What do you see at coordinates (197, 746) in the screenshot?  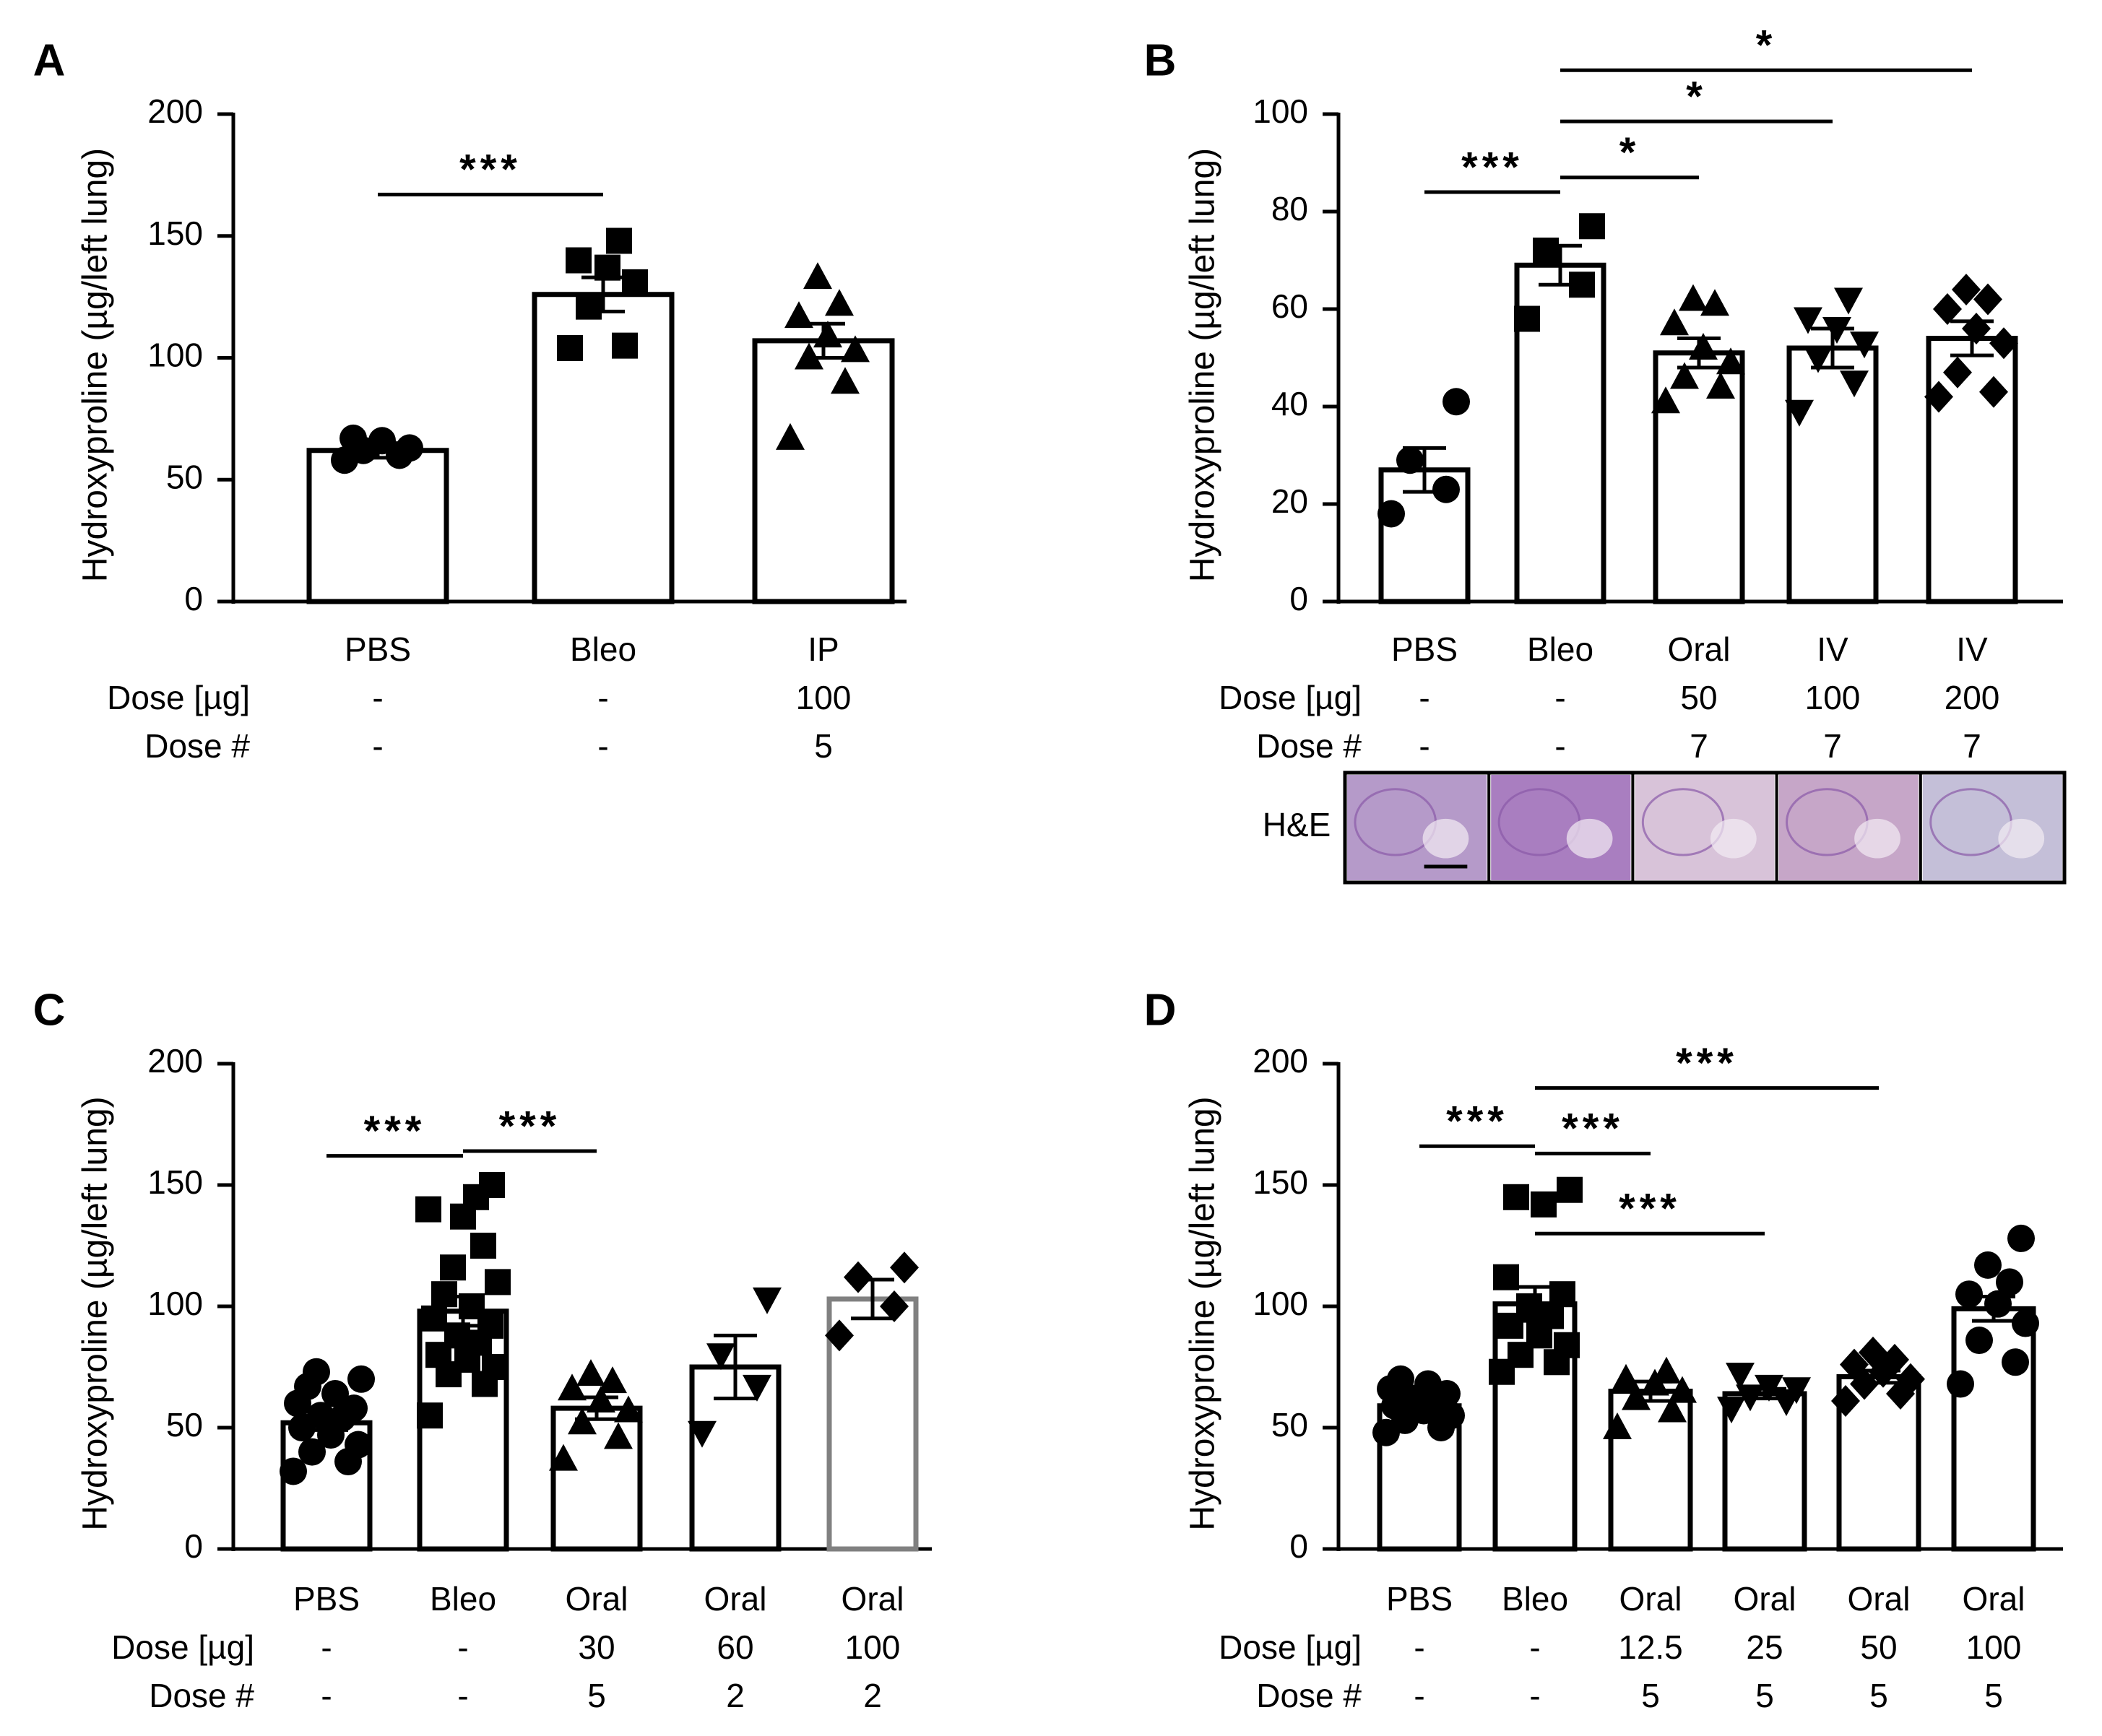 I see `row-label-dose-number: Dose #` at bounding box center [197, 746].